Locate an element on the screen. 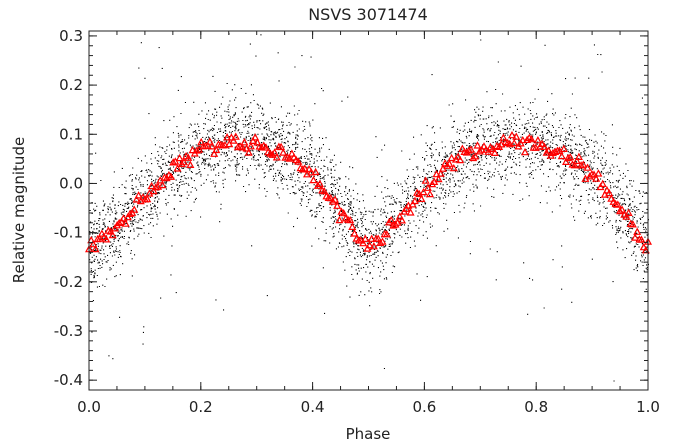  y-tick-label: -0.2 is located at coordinates (68, 282).